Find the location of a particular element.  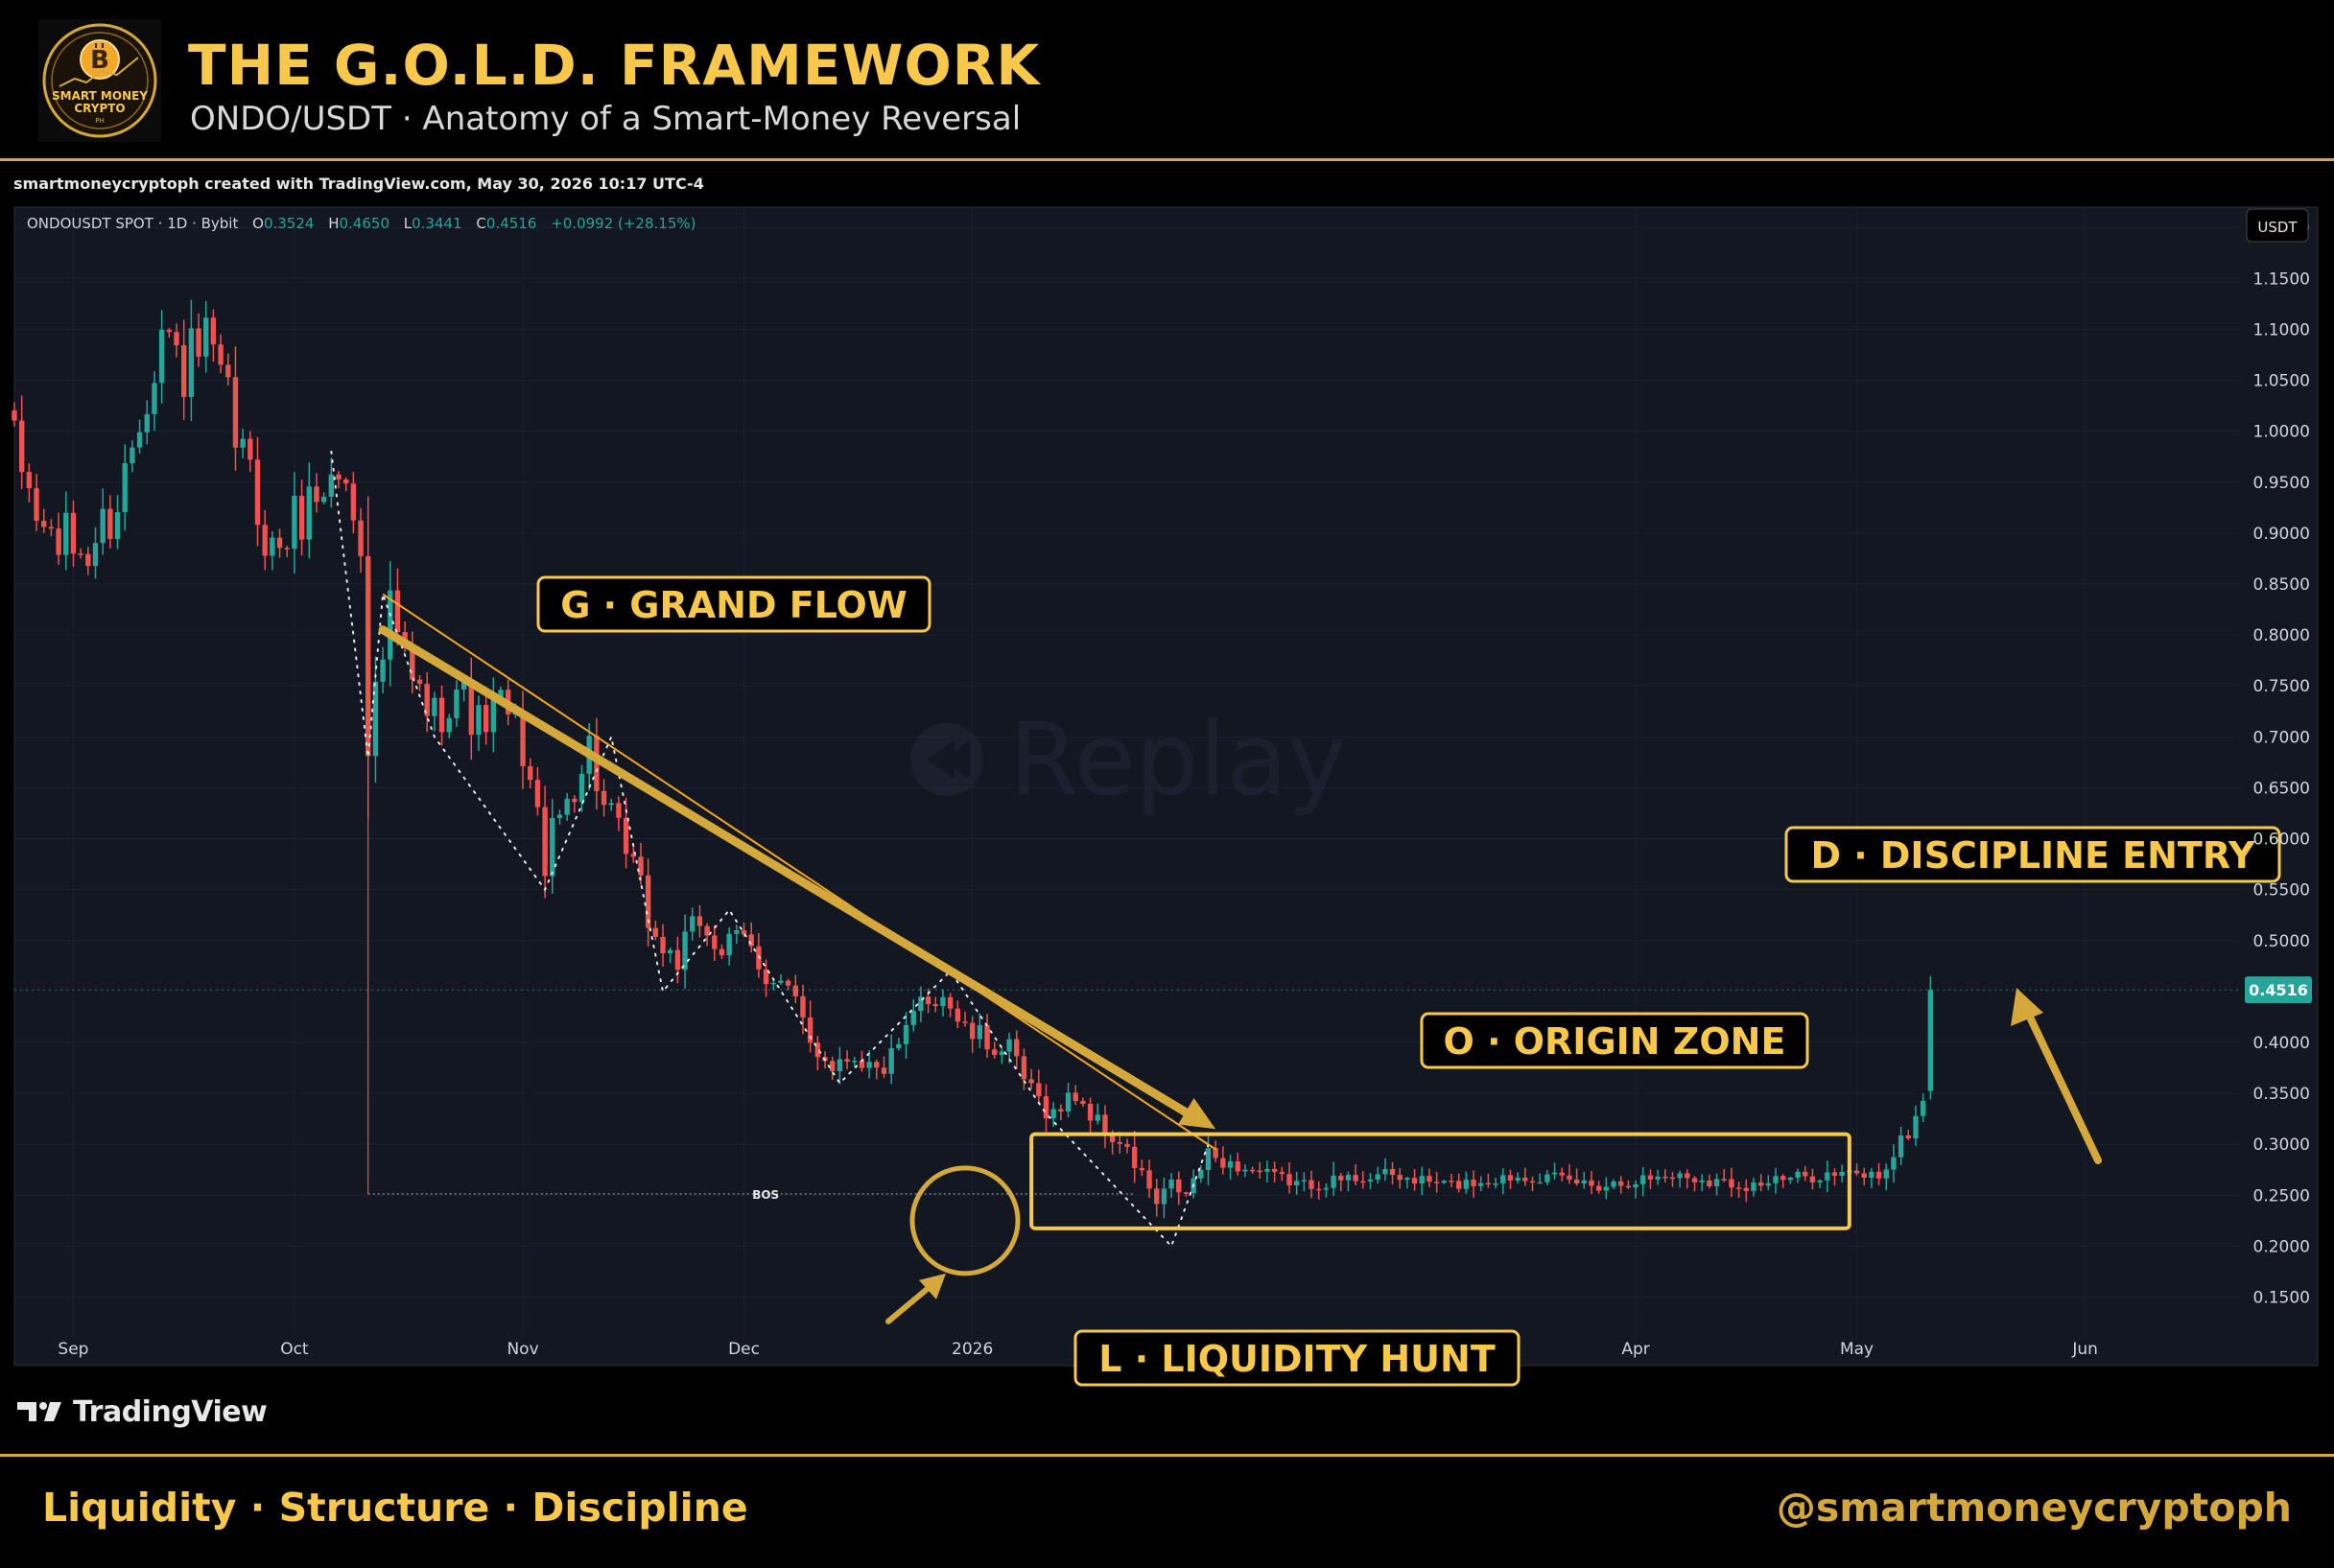

y-tick-label: 0.6000 is located at coordinates (2281, 840).